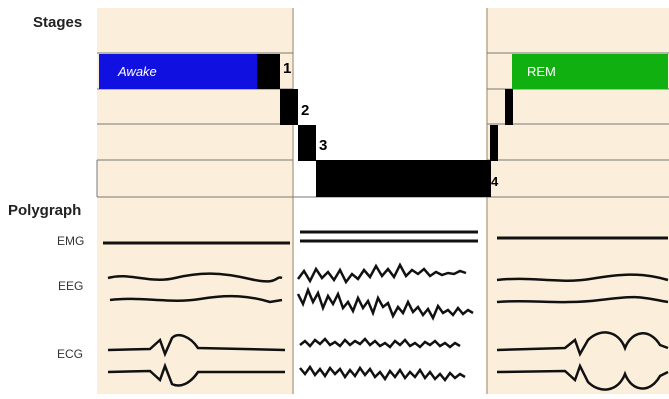 This screenshot has width=669, height=399. I want to click on stage-number-2: 2, so click(305, 110).